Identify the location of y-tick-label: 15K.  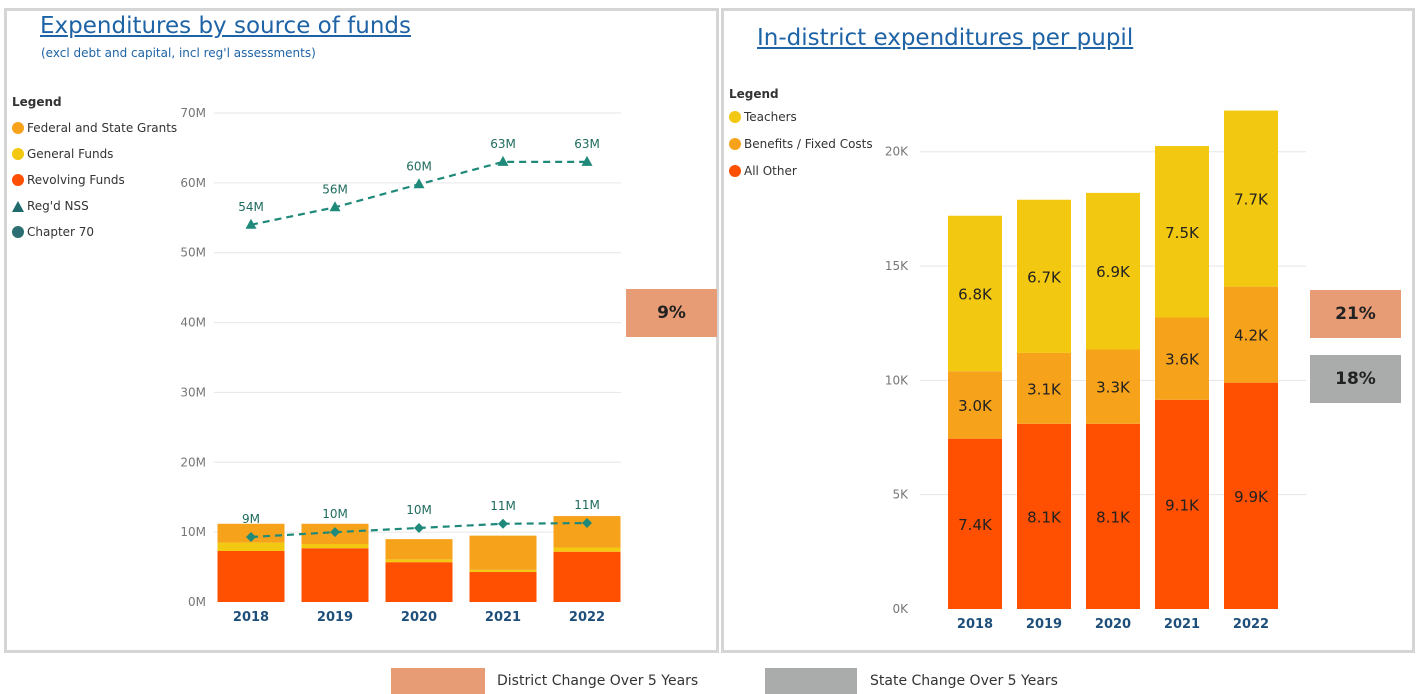
(897, 266).